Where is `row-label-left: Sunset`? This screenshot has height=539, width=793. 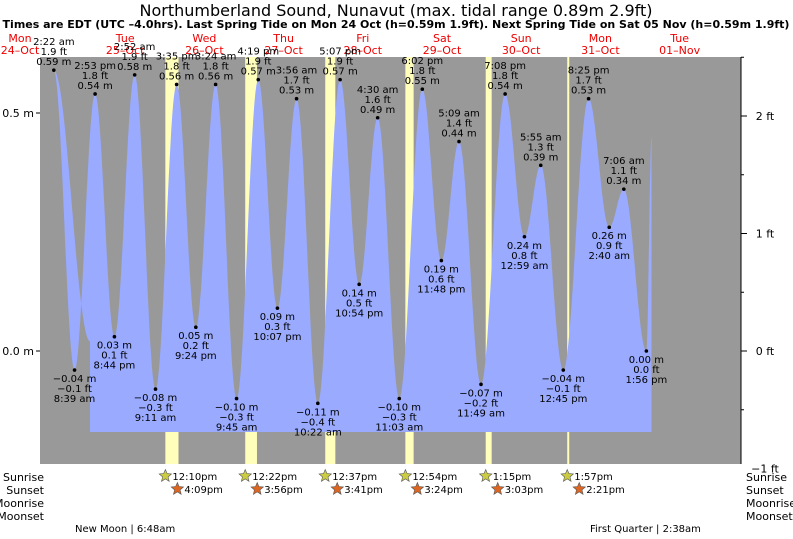 row-label-left: Sunset is located at coordinates (25, 490).